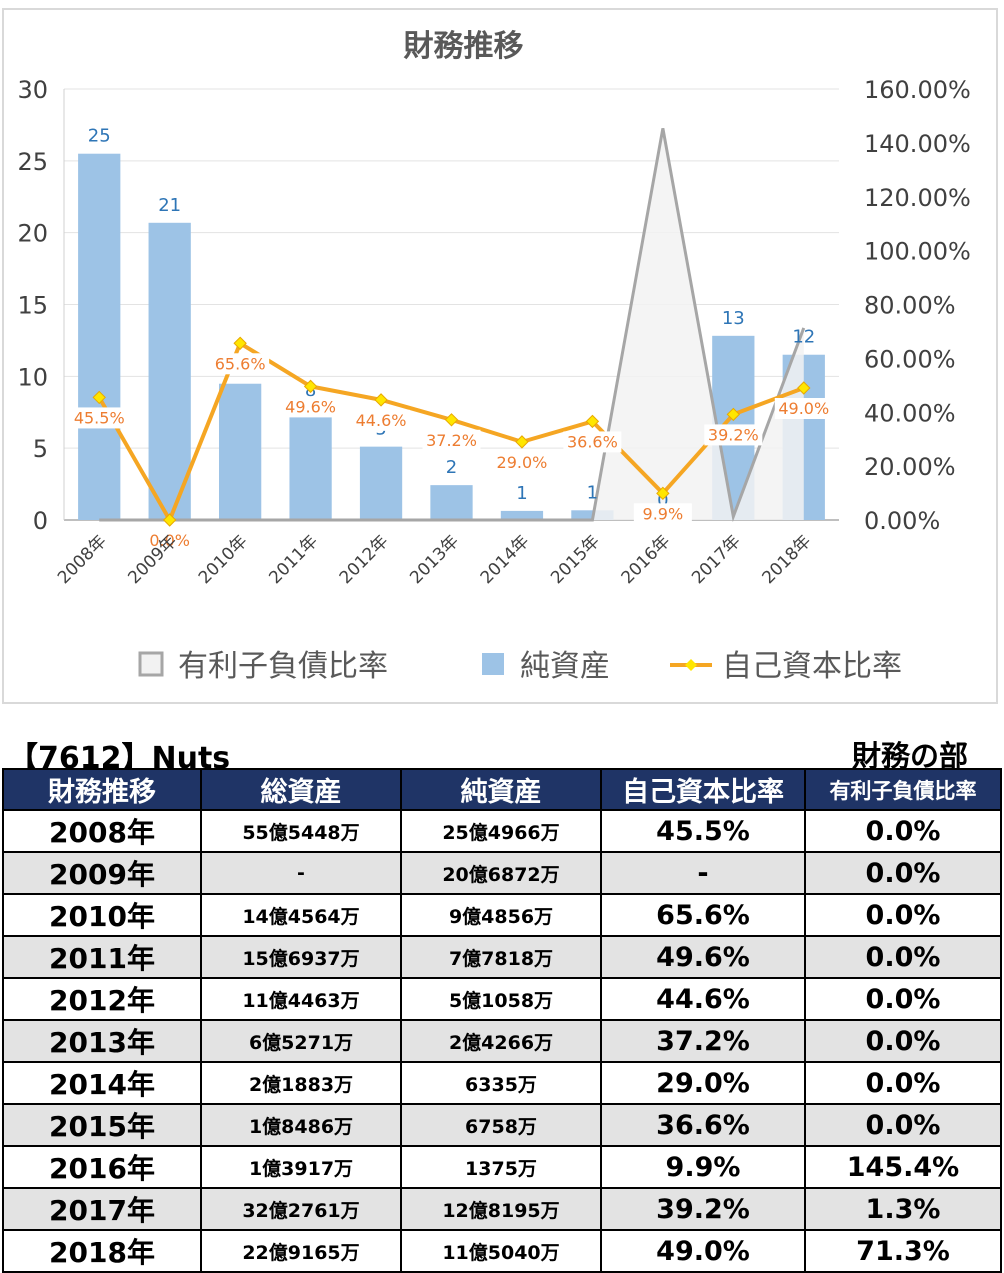  What do you see at coordinates (703, 1041) in the screenshot?
I see `cell-equity-ratio: 37.2%` at bounding box center [703, 1041].